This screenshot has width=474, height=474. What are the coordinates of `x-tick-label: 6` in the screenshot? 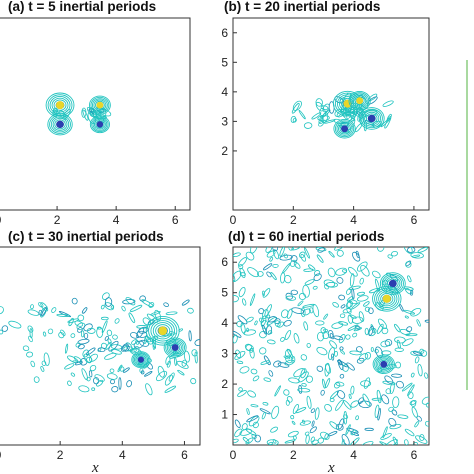 It's located at (414, 220).